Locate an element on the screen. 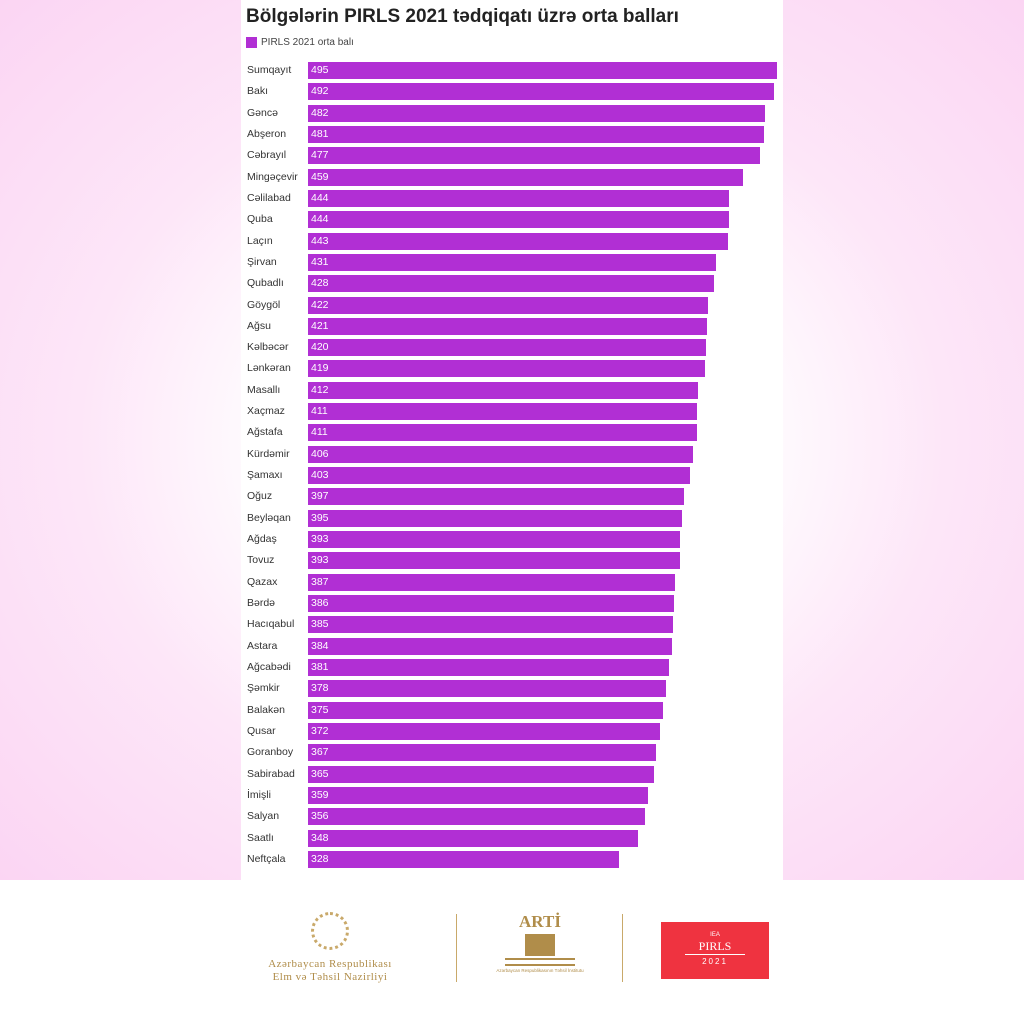  bar: 431 is located at coordinates (512, 262).